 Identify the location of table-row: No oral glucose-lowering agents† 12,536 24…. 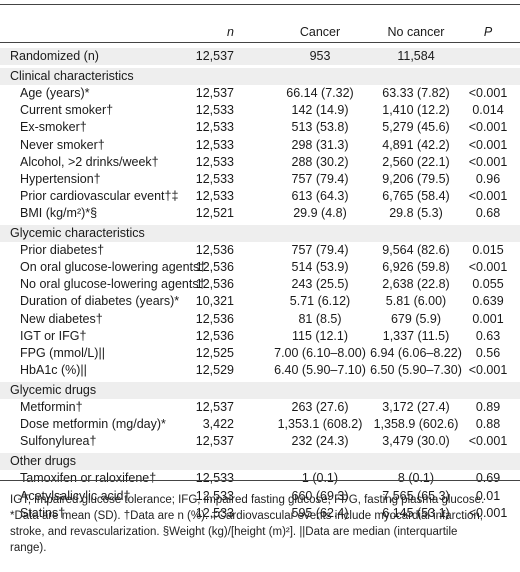
(260, 284).